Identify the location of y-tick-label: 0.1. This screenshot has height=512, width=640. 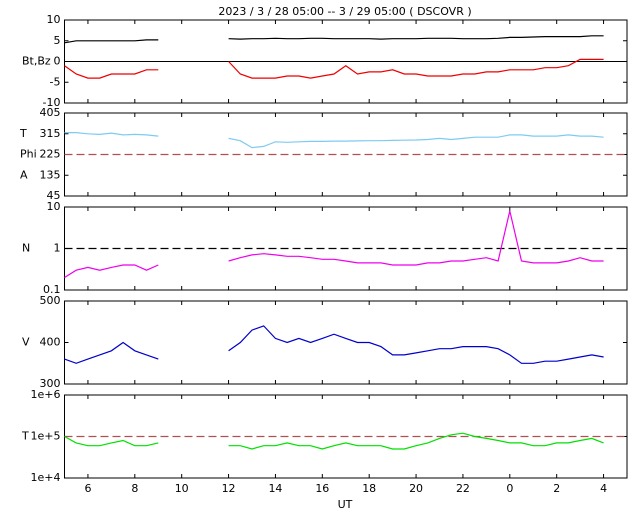
(52, 289).